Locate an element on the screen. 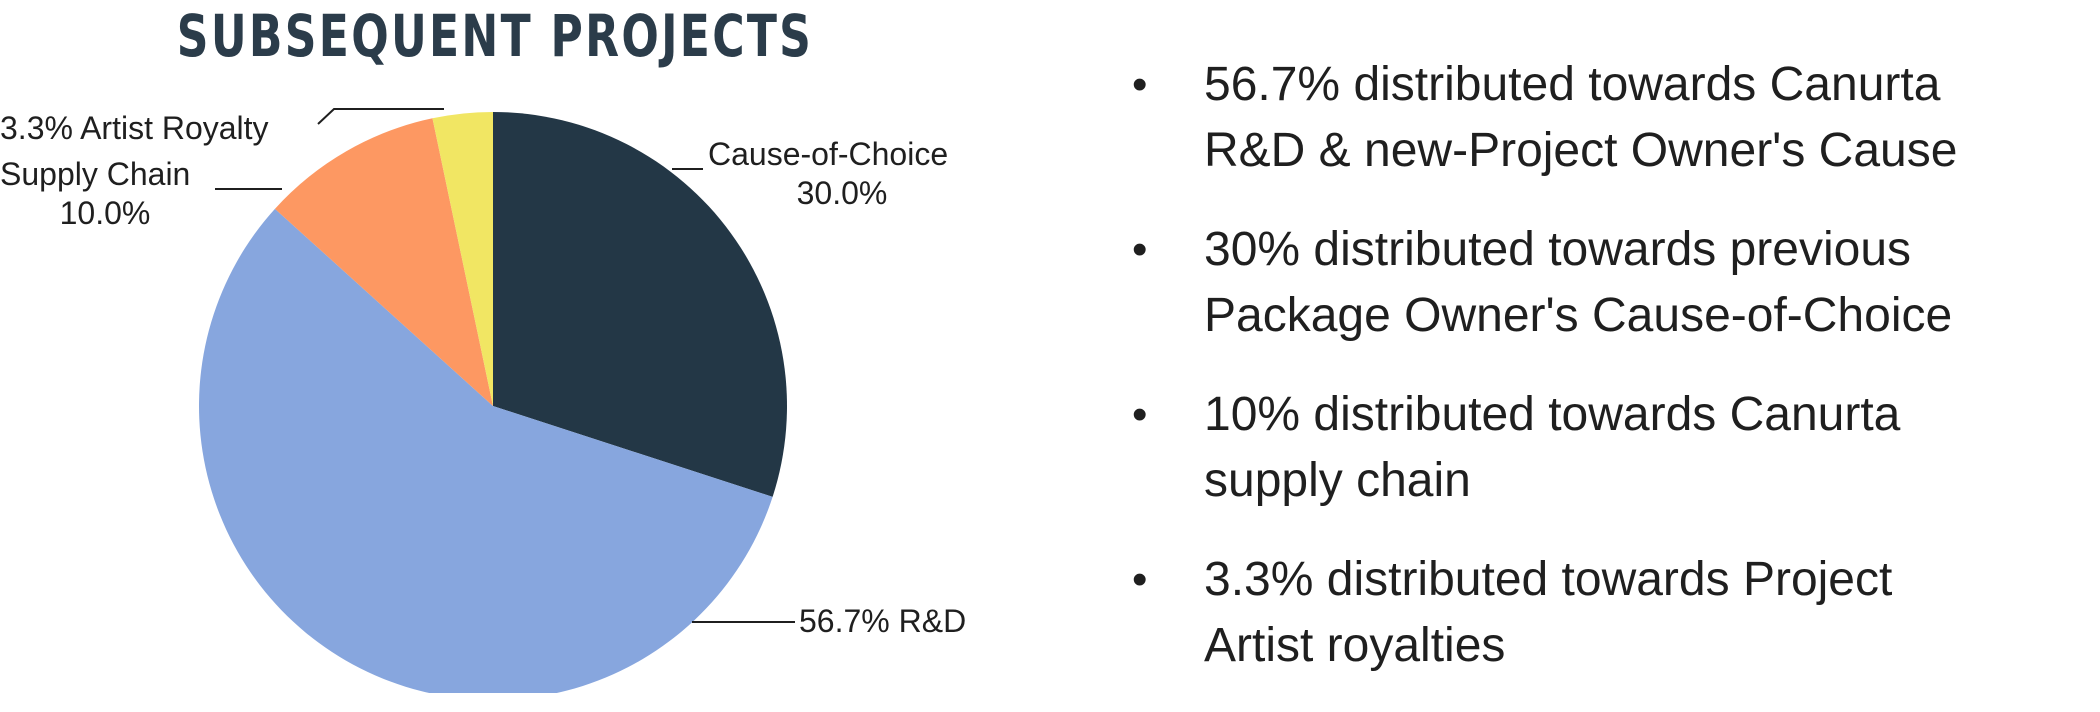 The image size is (2100, 712). slice-label-supply-chain: Supply Chain is located at coordinates (95, 174).